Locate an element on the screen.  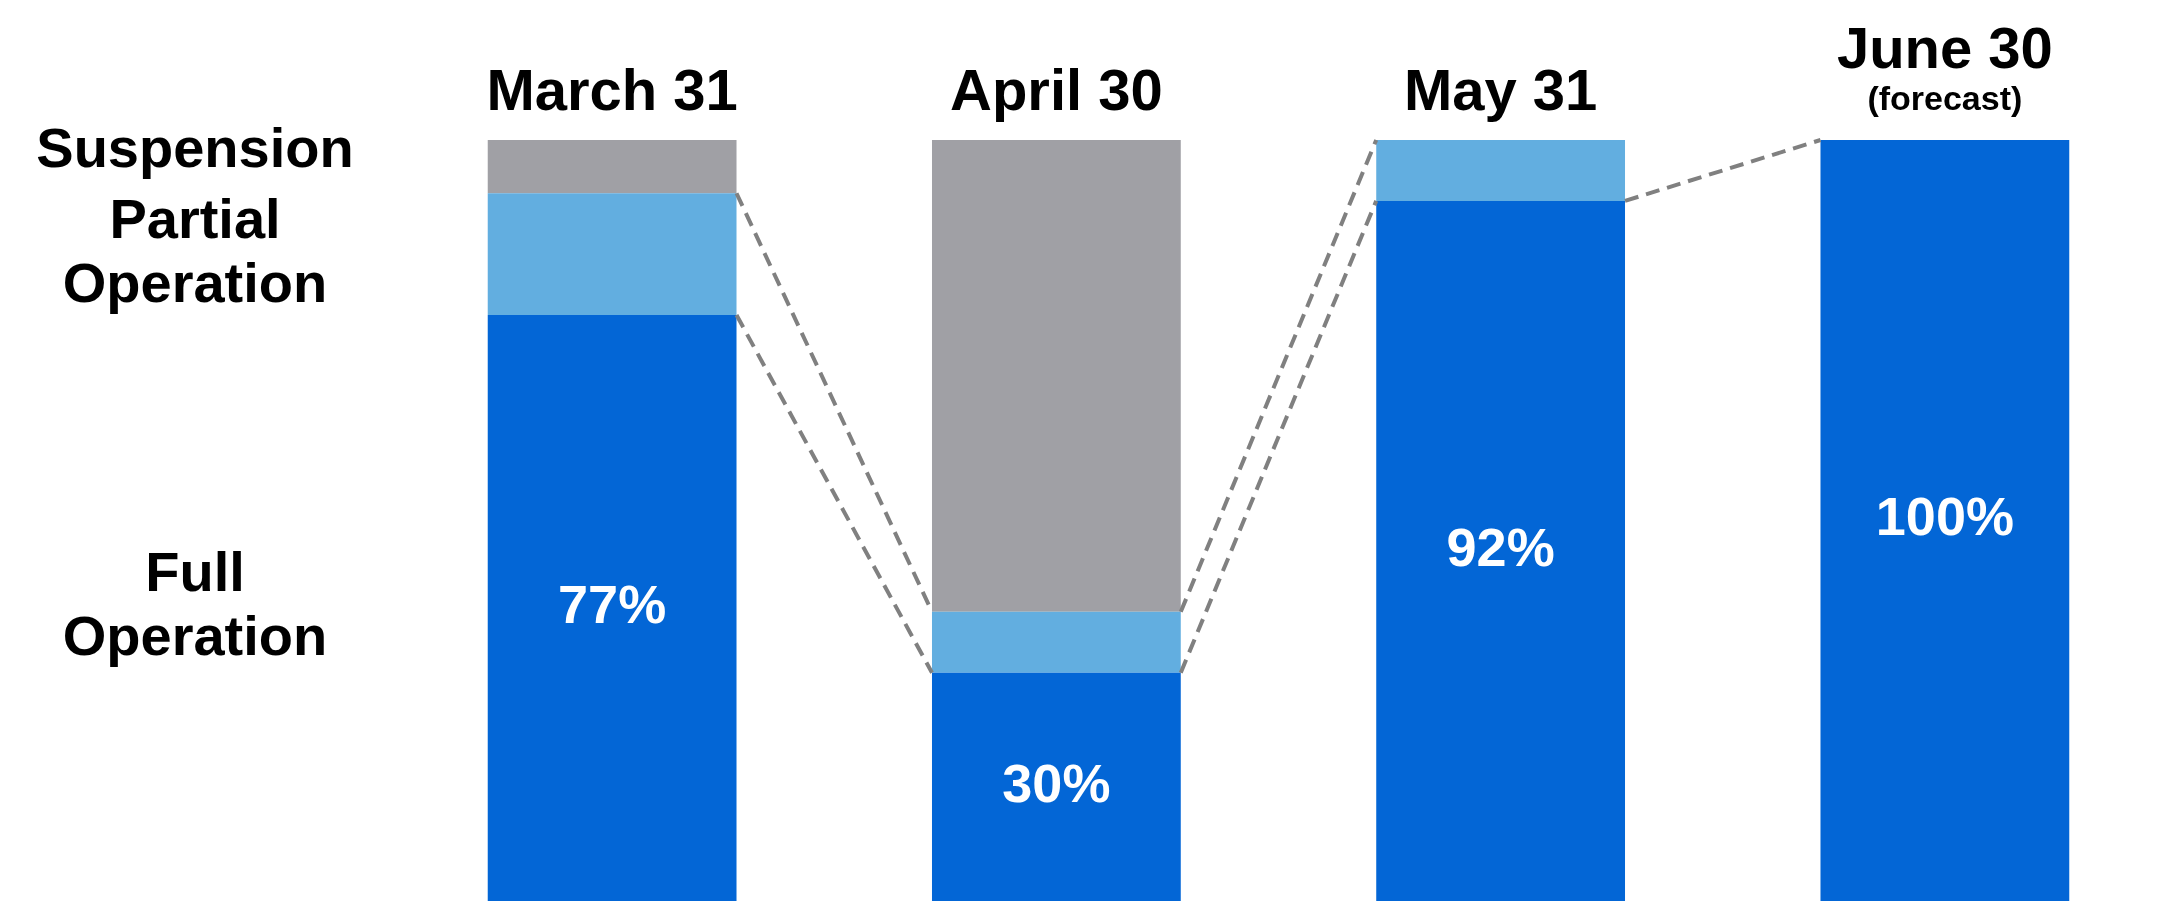
data-label: 77% is located at coordinates (612, 603).